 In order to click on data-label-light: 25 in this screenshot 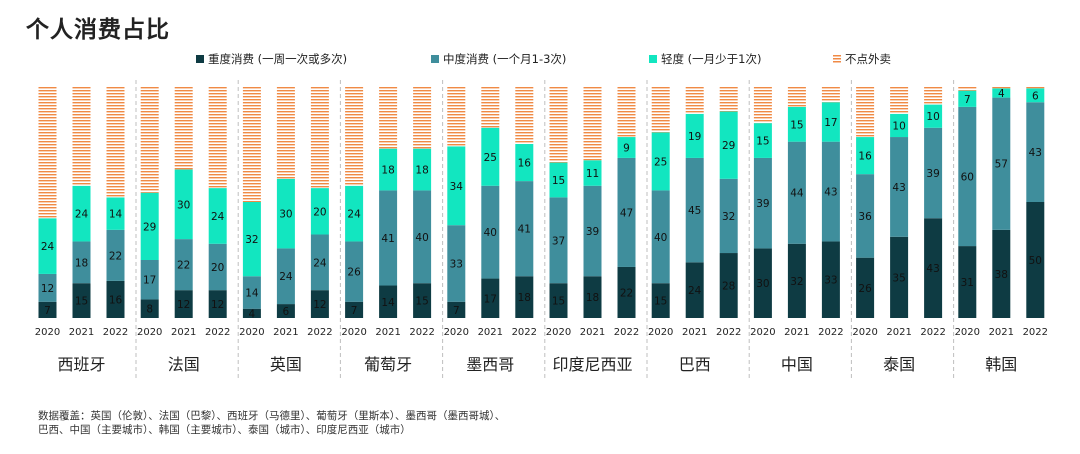, I will do `click(660, 162)`.